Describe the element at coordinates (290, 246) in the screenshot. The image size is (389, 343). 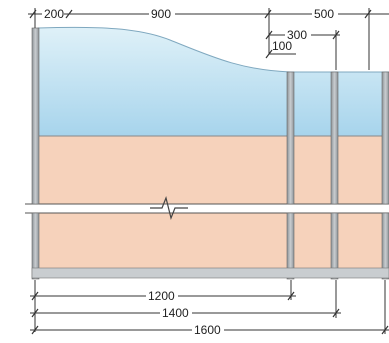
I see `mullion-1-lower` at that location.